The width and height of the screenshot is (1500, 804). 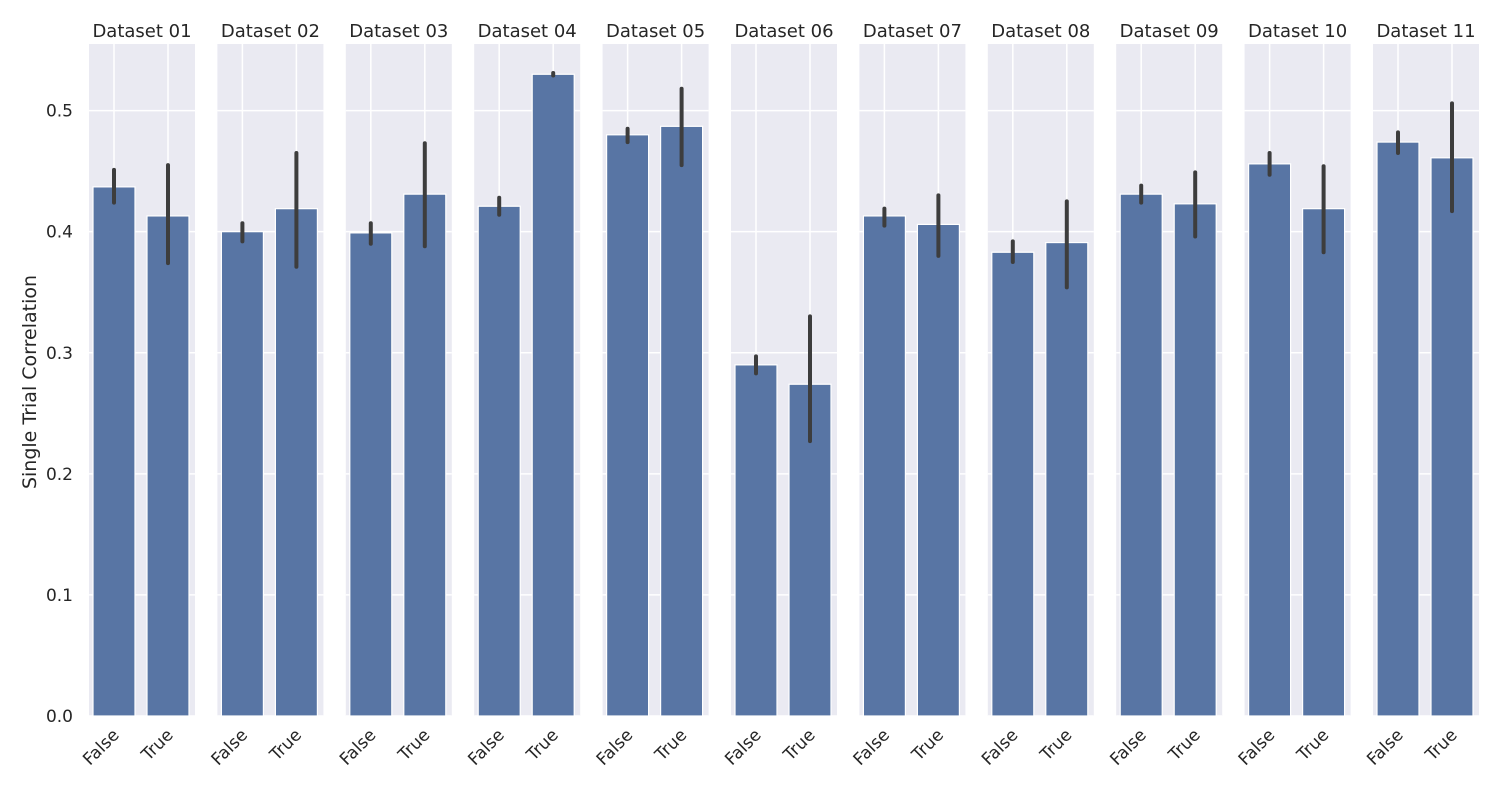 What do you see at coordinates (912, 31) in the screenshot?
I see `panel-title: Dataset 07` at bounding box center [912, 31].